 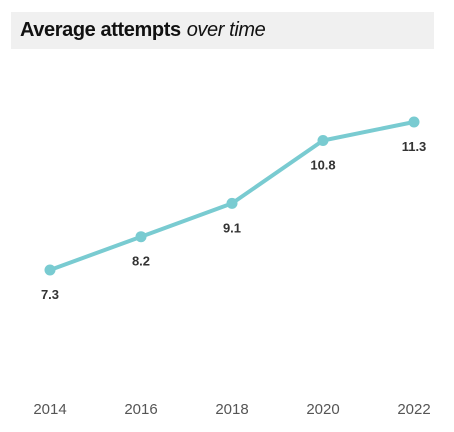 What do you see at coordinates (322, 409) in the screenshot?
I see `x-tick-label-2020: 2020` at bounding box center [322, 409].